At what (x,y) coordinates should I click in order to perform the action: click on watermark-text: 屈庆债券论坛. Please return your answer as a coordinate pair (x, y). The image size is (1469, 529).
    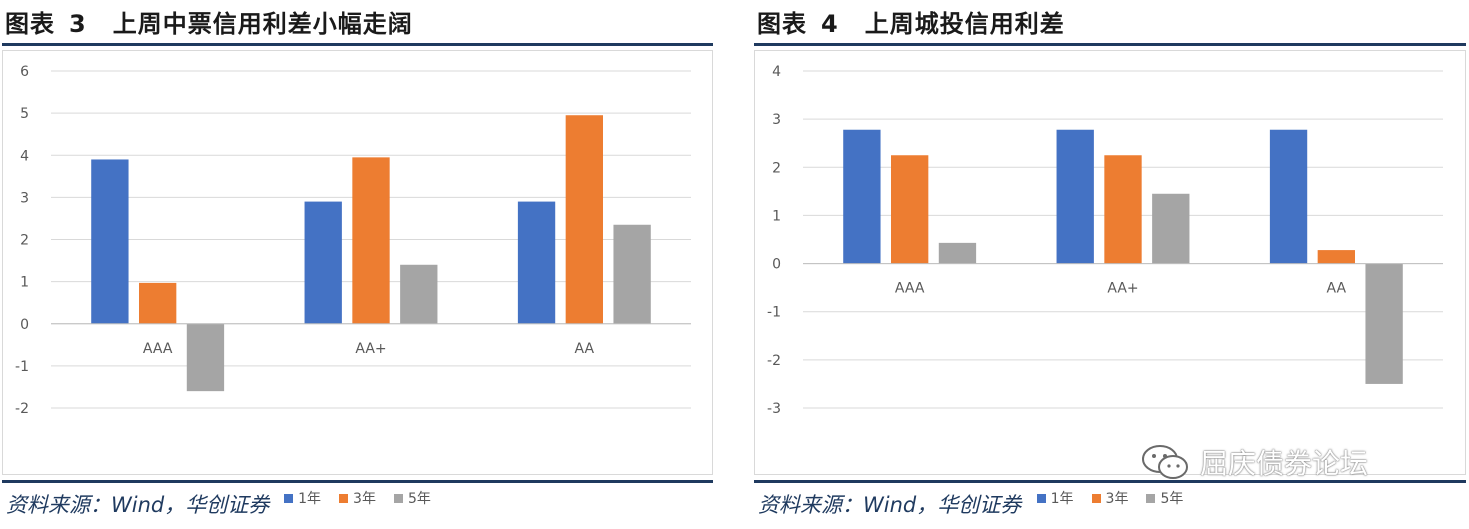
    Looking at the image, I should click on (1284, 463).